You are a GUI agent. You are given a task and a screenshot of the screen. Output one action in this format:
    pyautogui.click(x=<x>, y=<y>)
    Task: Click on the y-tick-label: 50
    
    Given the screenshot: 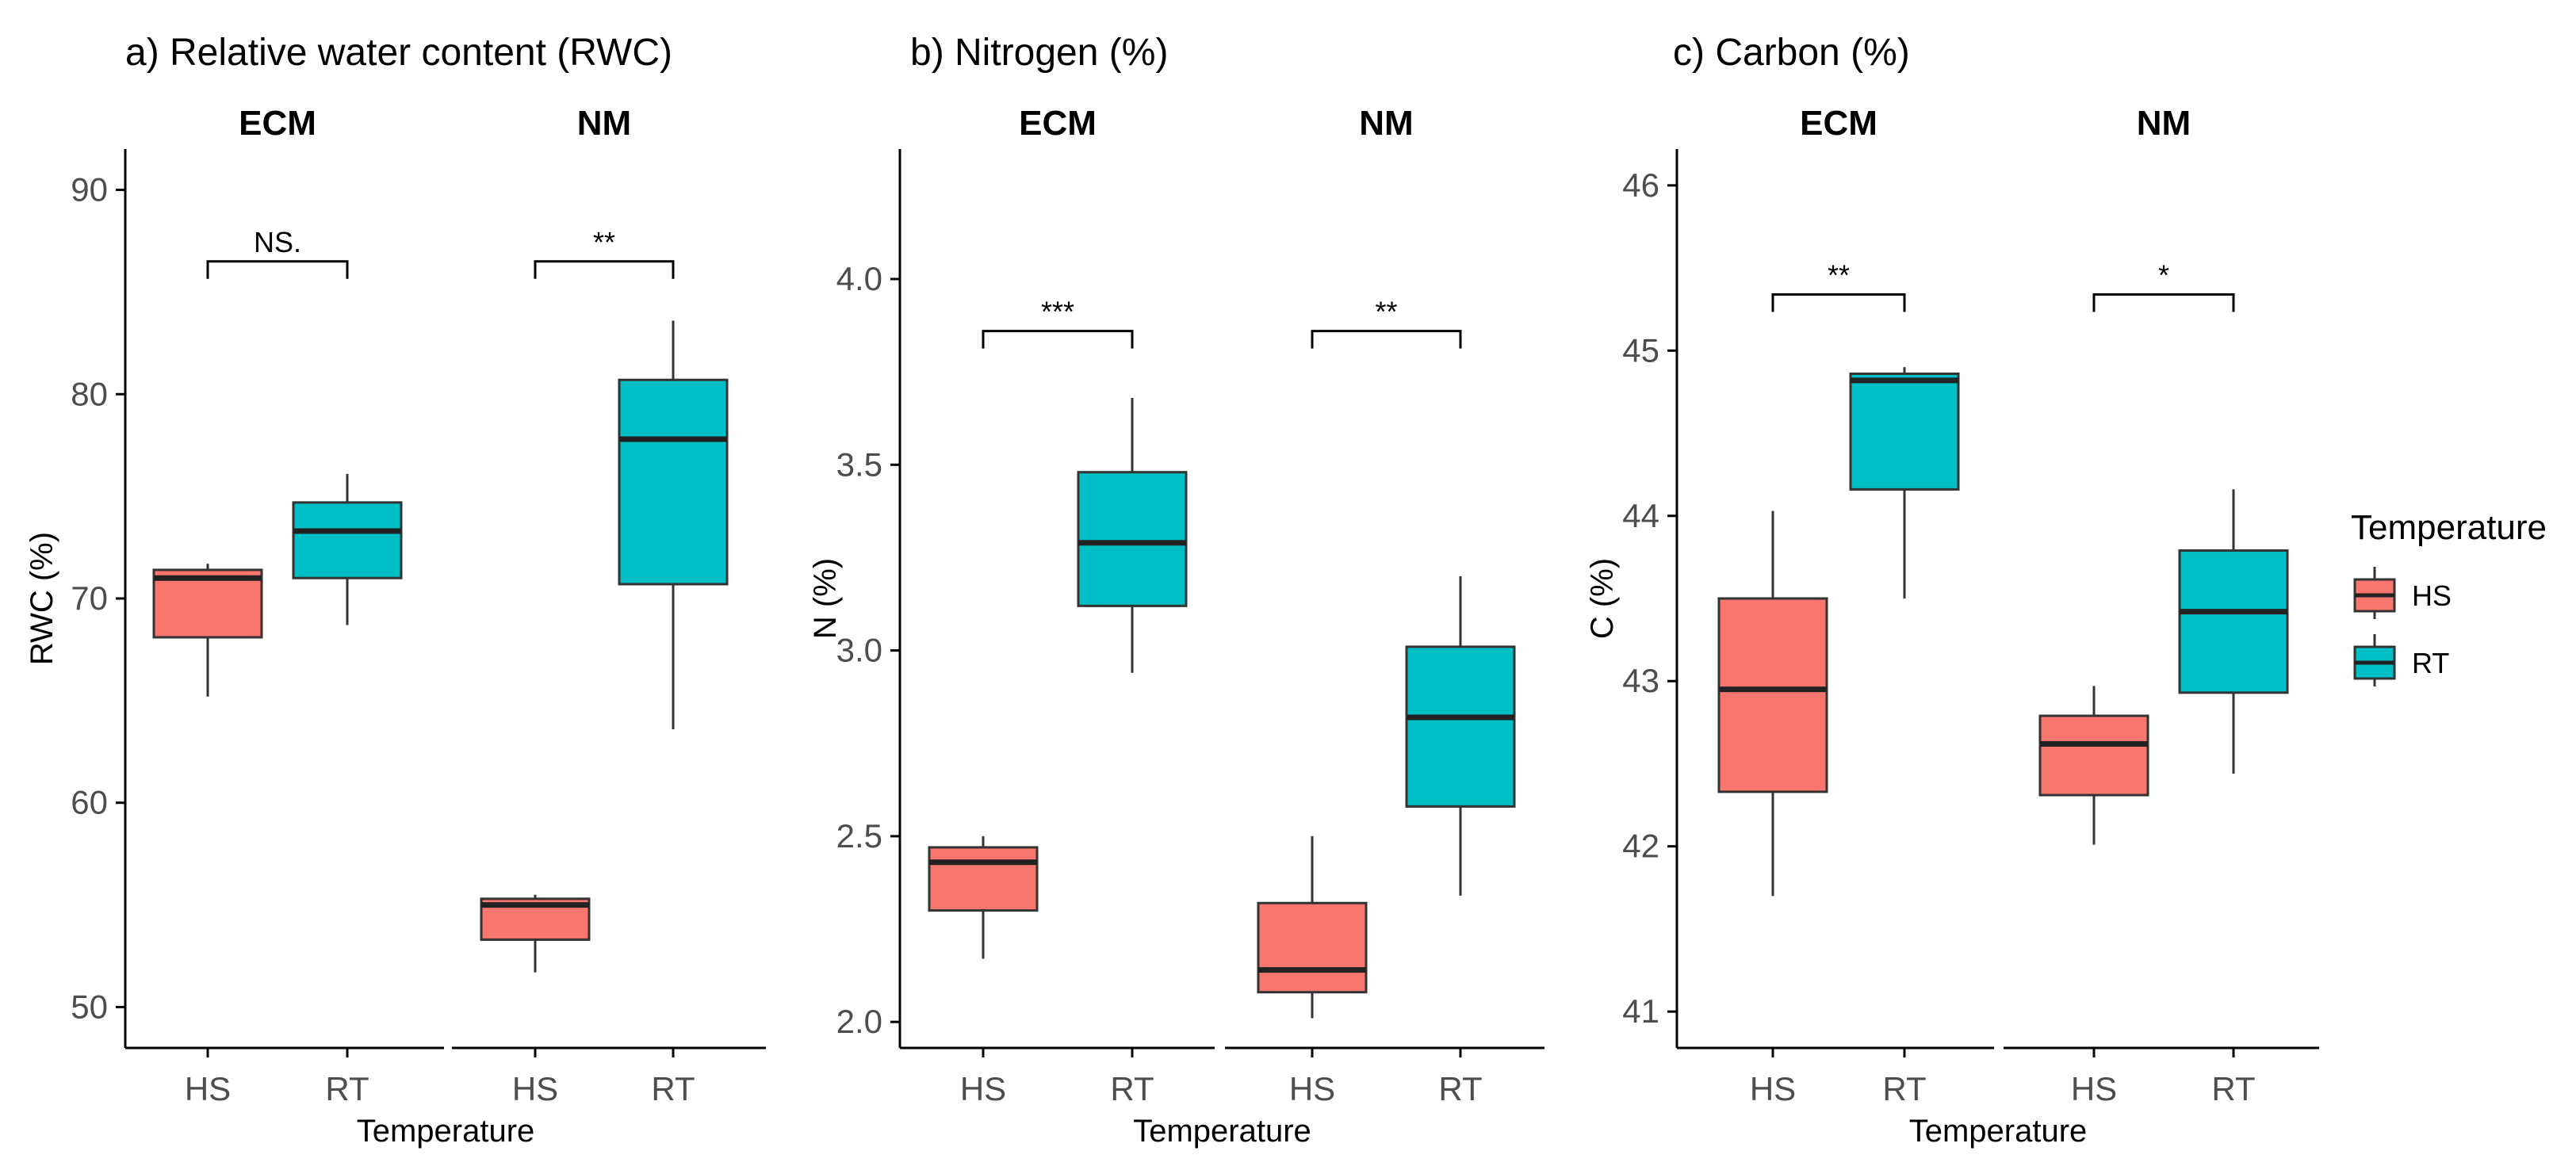 What is the action you would take?
    pyautogui.click(x=89, y=1006)
    